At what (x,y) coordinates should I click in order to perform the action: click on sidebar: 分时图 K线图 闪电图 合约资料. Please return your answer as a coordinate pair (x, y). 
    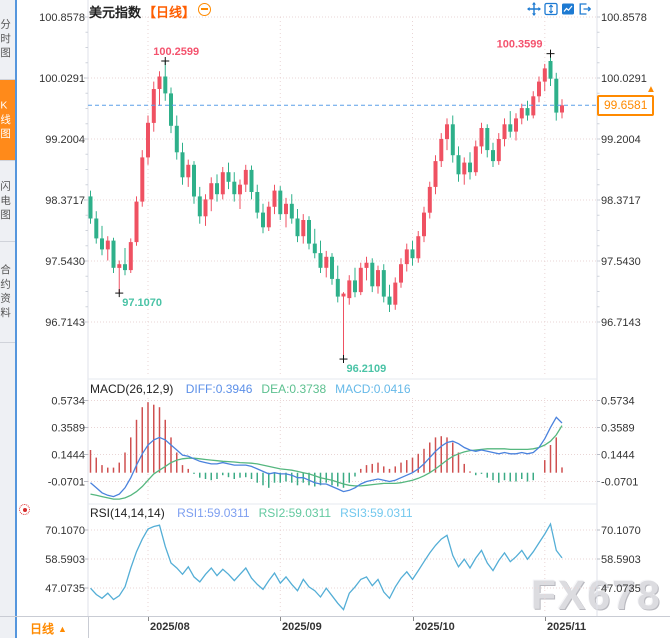
    Looking at the image, I should click on (8, 318).